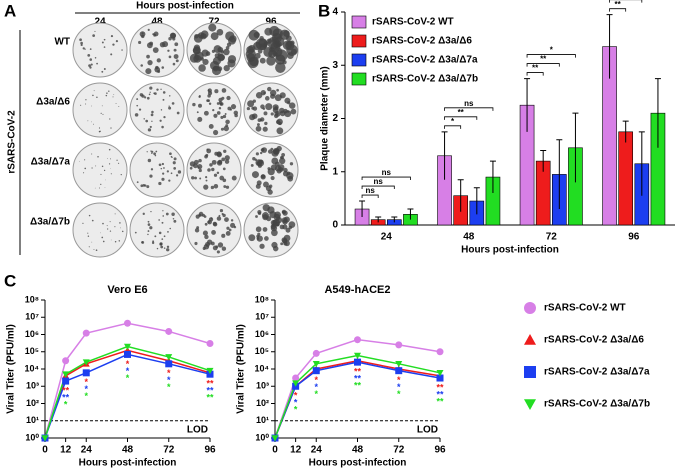 This screenshot has height=472, width=684. Describe the element at coordinates (66, 450) in the screenshot. I see `x-tick-label: 12` at that location.